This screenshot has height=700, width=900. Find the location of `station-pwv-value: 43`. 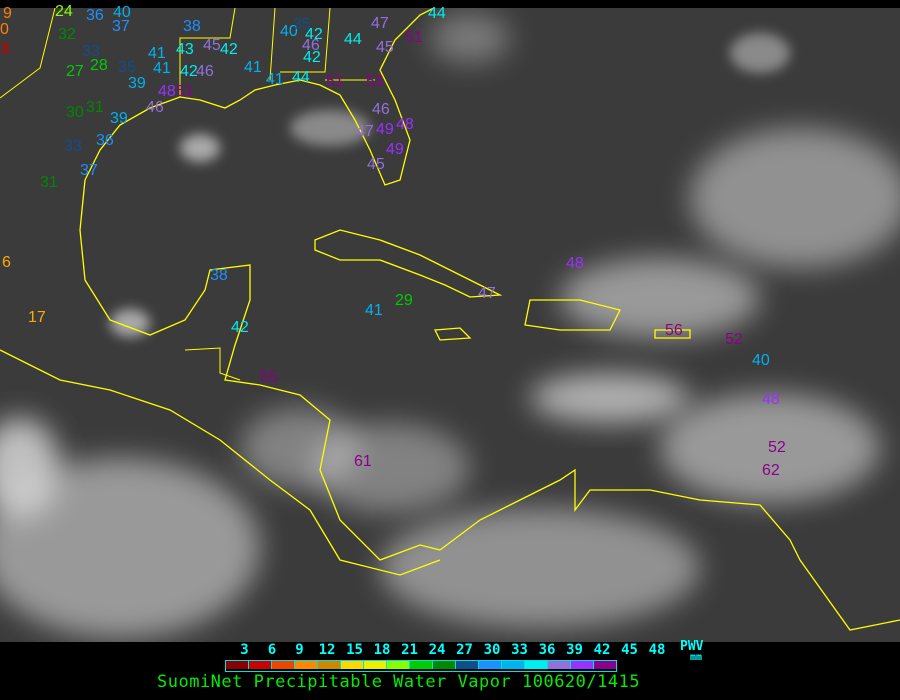

station-pwv-value: 43 is located at coordinates (185, 49).